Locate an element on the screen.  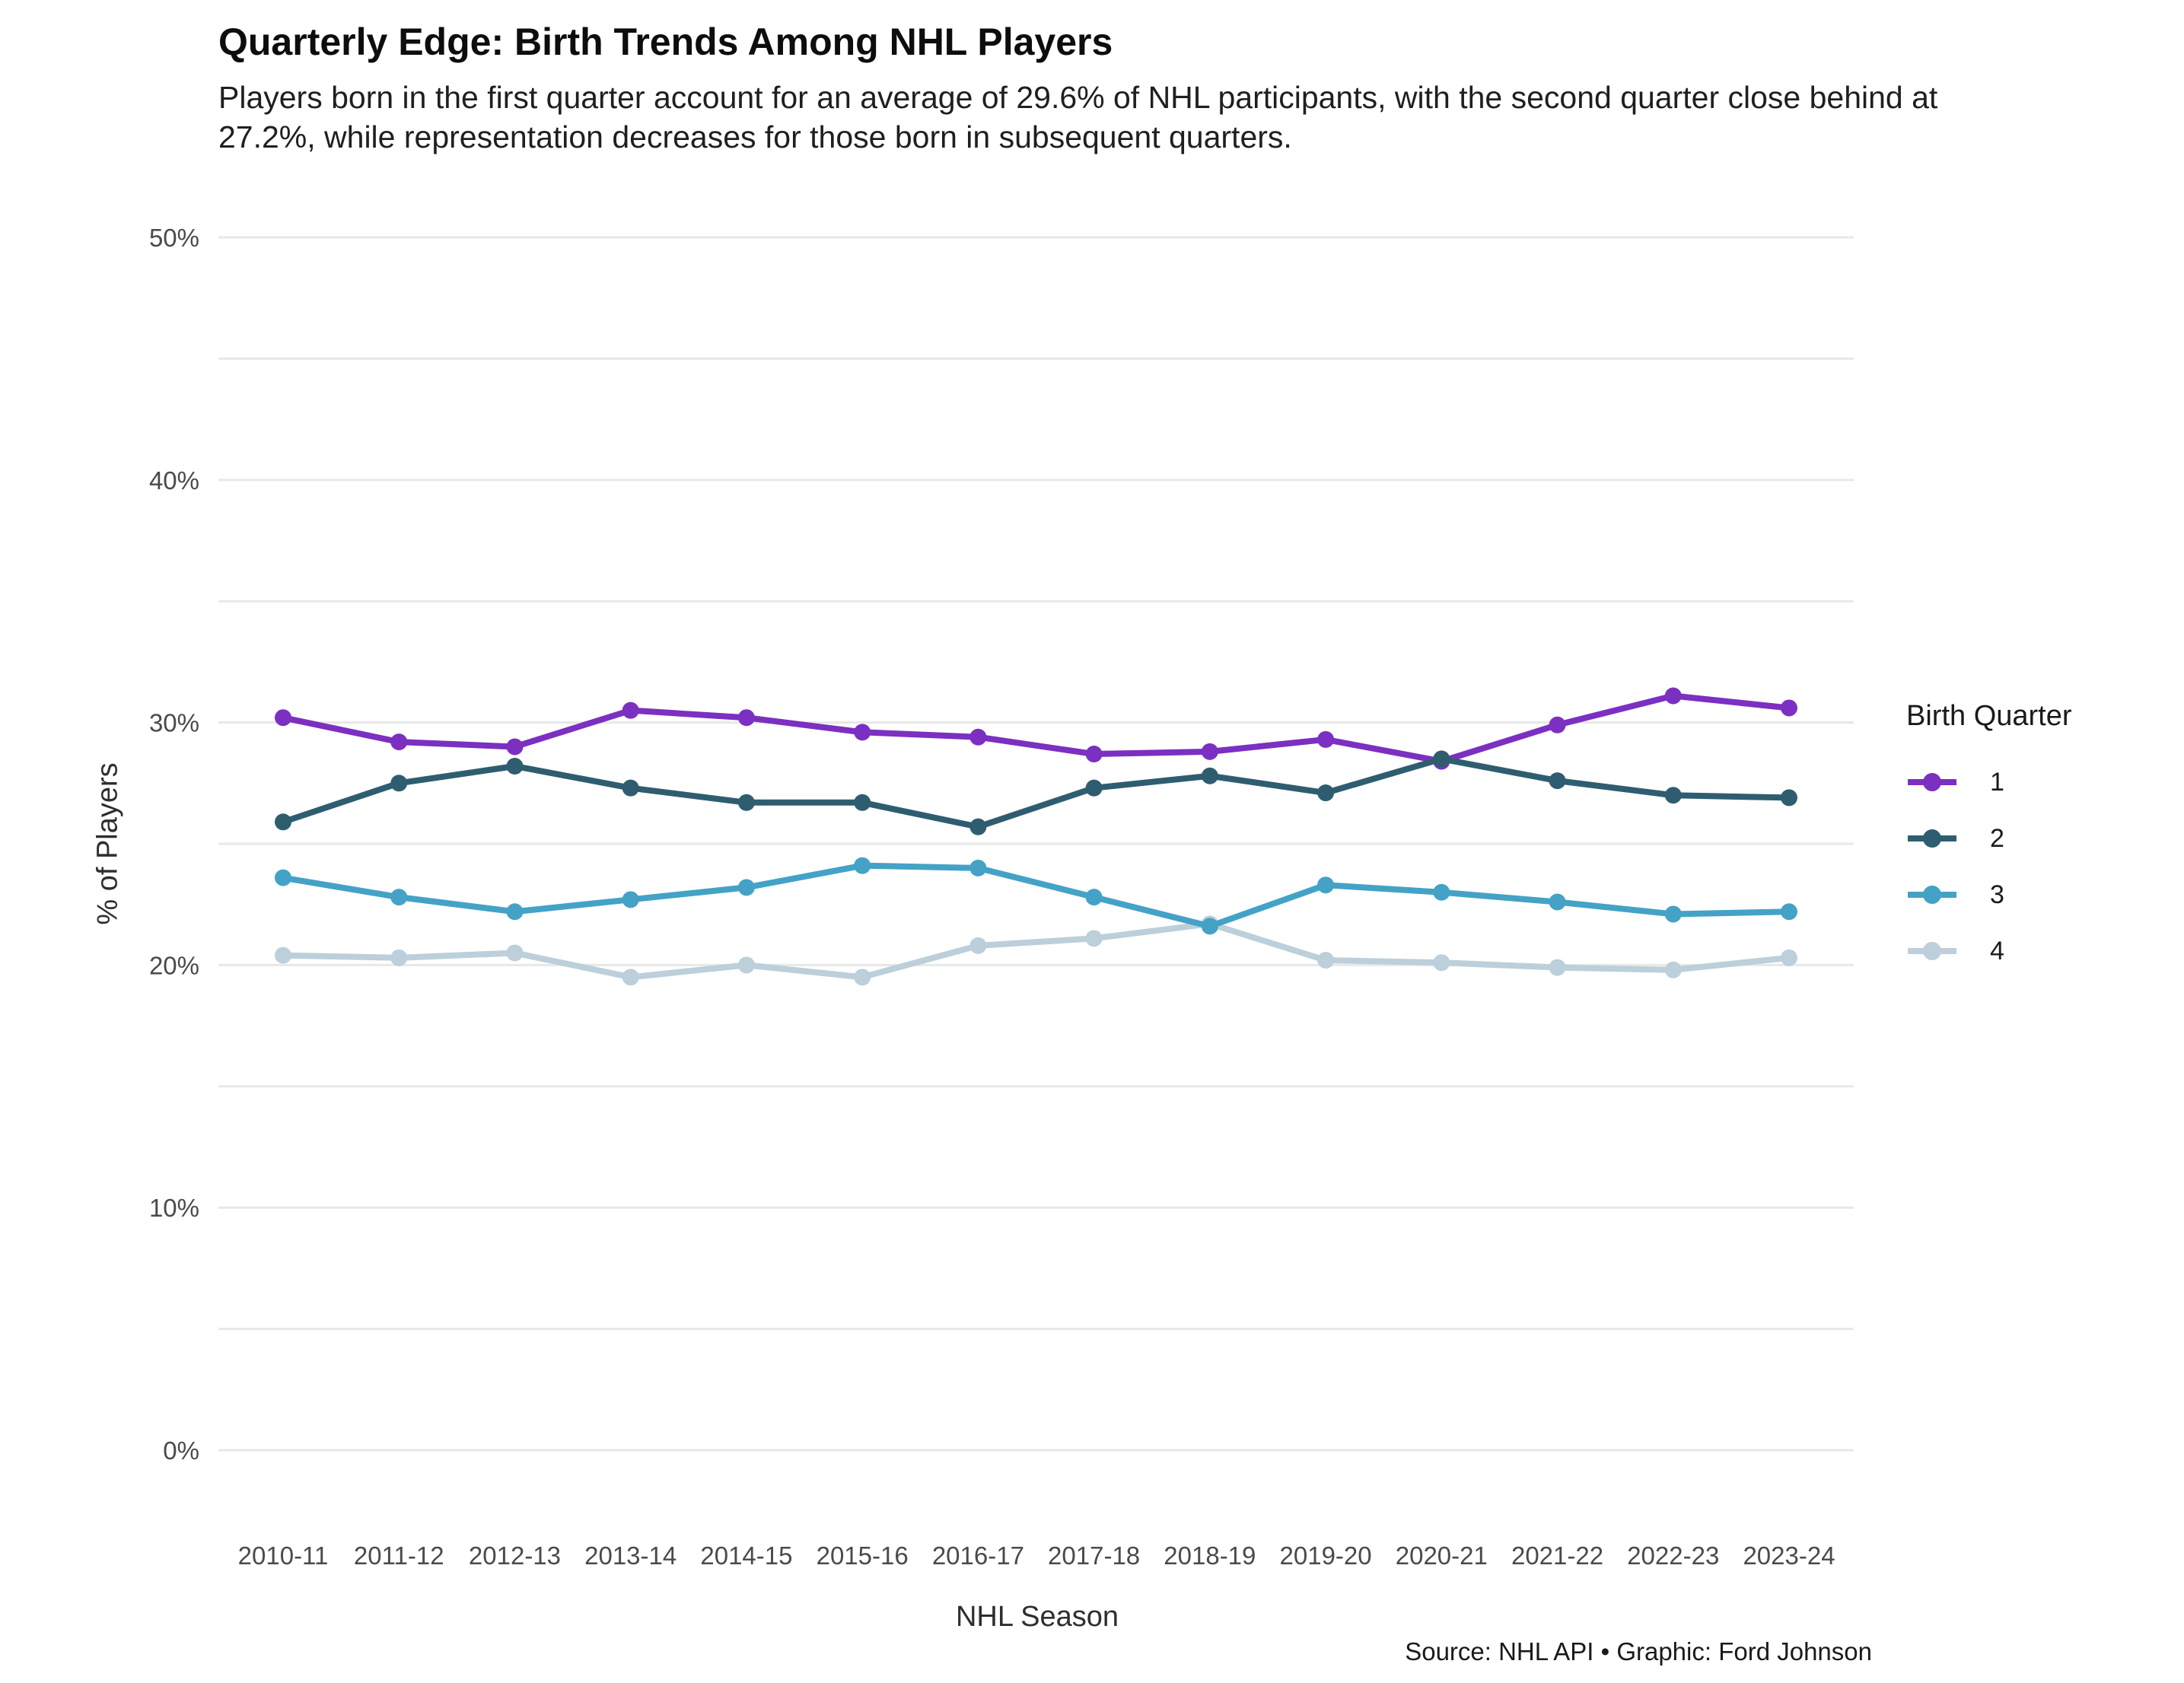
x-axis-tick-label: 2022-23 is located at coordinates (1673, 1555).